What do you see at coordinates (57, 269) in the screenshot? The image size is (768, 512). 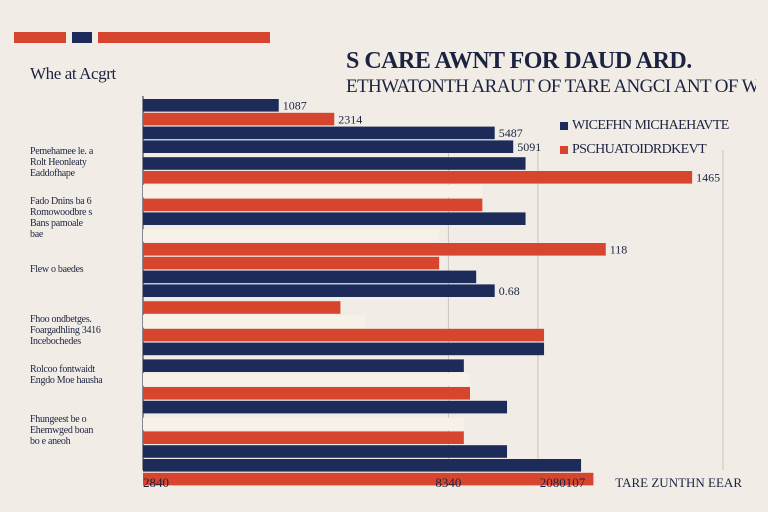 I see `category-label-2: Flew o baedes` at bounding box center [57, 269].